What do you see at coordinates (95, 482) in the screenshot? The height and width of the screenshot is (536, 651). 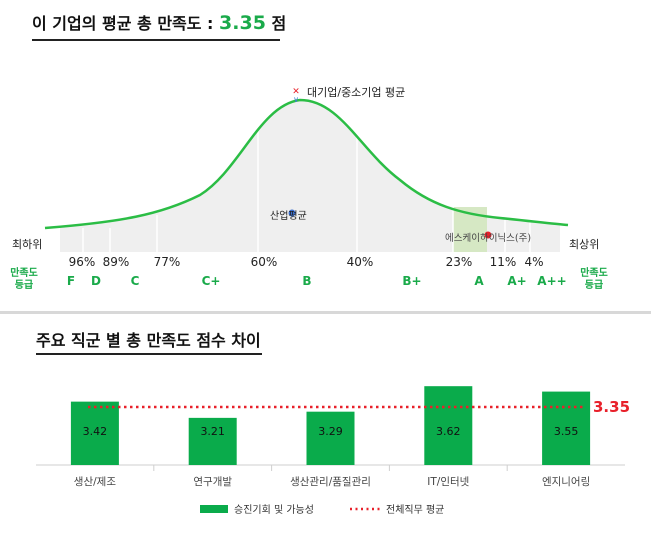 I see `category-label: 생산/제조` at bounding box center [95, 482].